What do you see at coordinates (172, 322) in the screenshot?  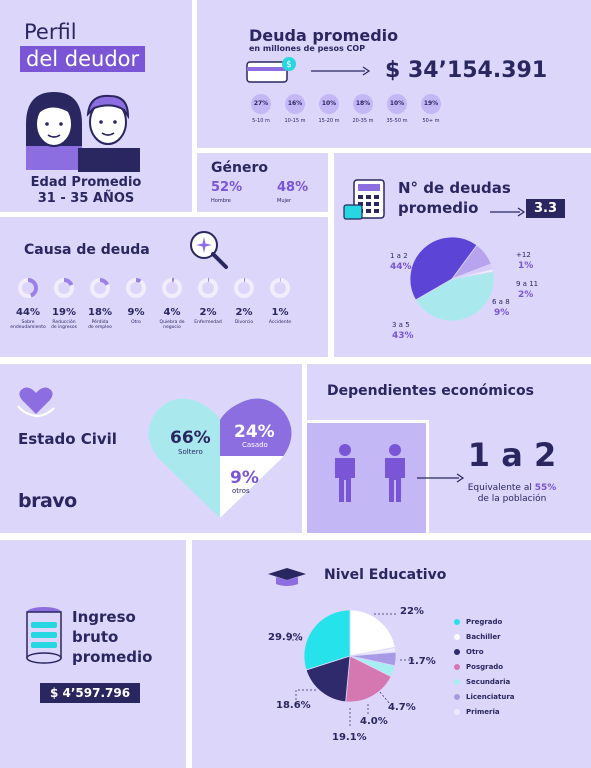 I see `causa-label: Quiebra de` at bounding box center [172, 322].